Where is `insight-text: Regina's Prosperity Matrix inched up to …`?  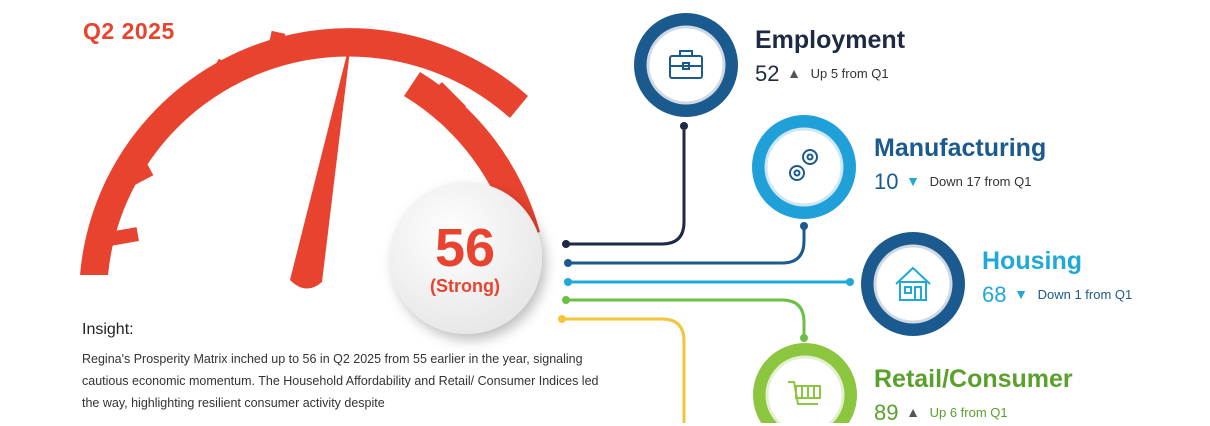 insight-text: Regina's Prosperity Matrix inched up to … is located at coordinates (340, 381).